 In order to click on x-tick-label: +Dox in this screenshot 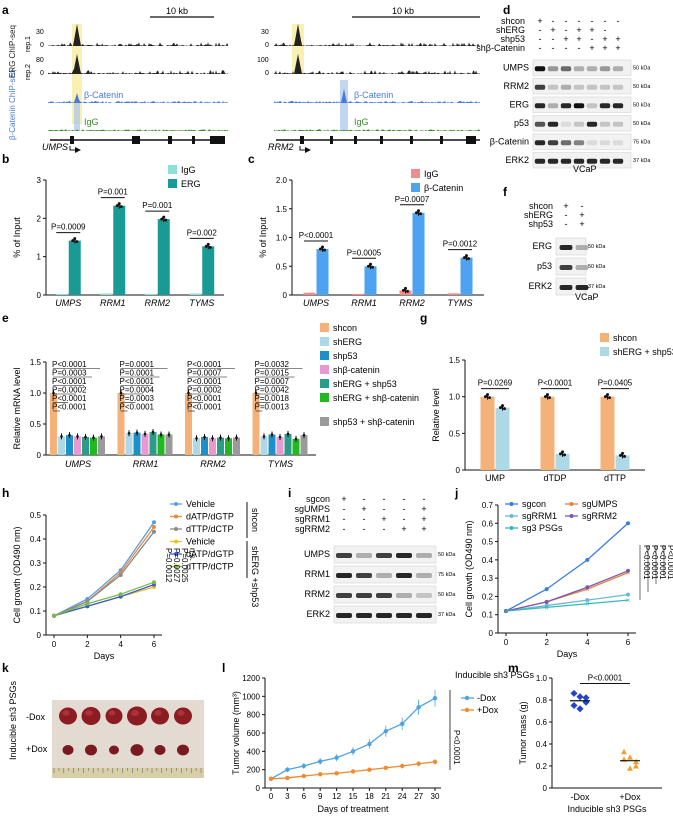, I will do `click(630, 797)`.